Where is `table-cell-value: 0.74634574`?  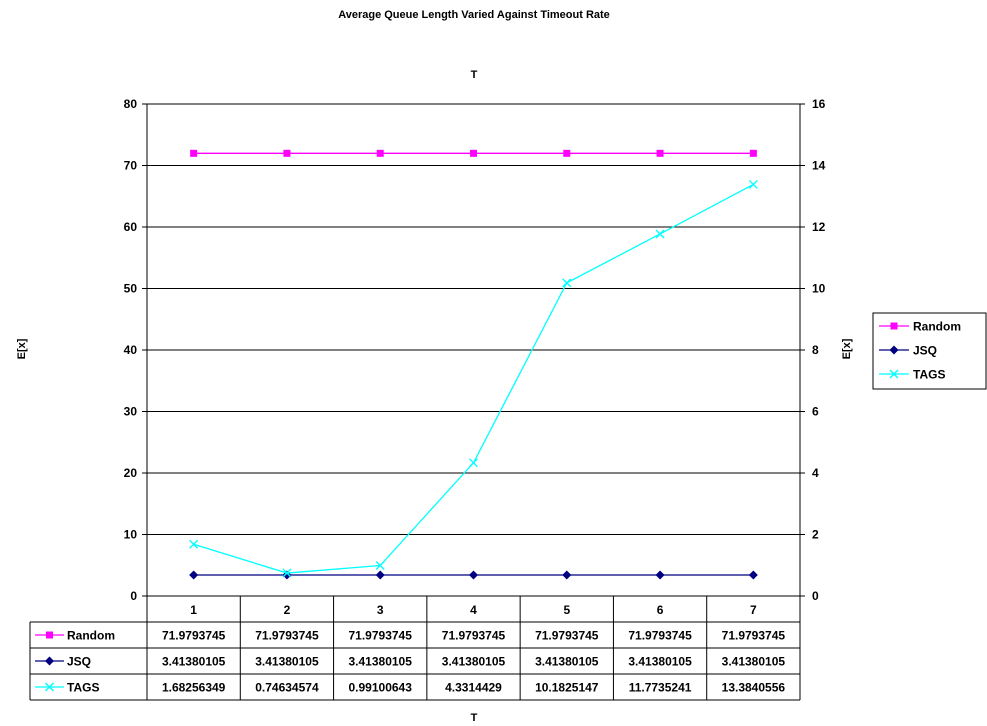 table-cell-value: 0.74634574 is located at coordinates (287, 688).